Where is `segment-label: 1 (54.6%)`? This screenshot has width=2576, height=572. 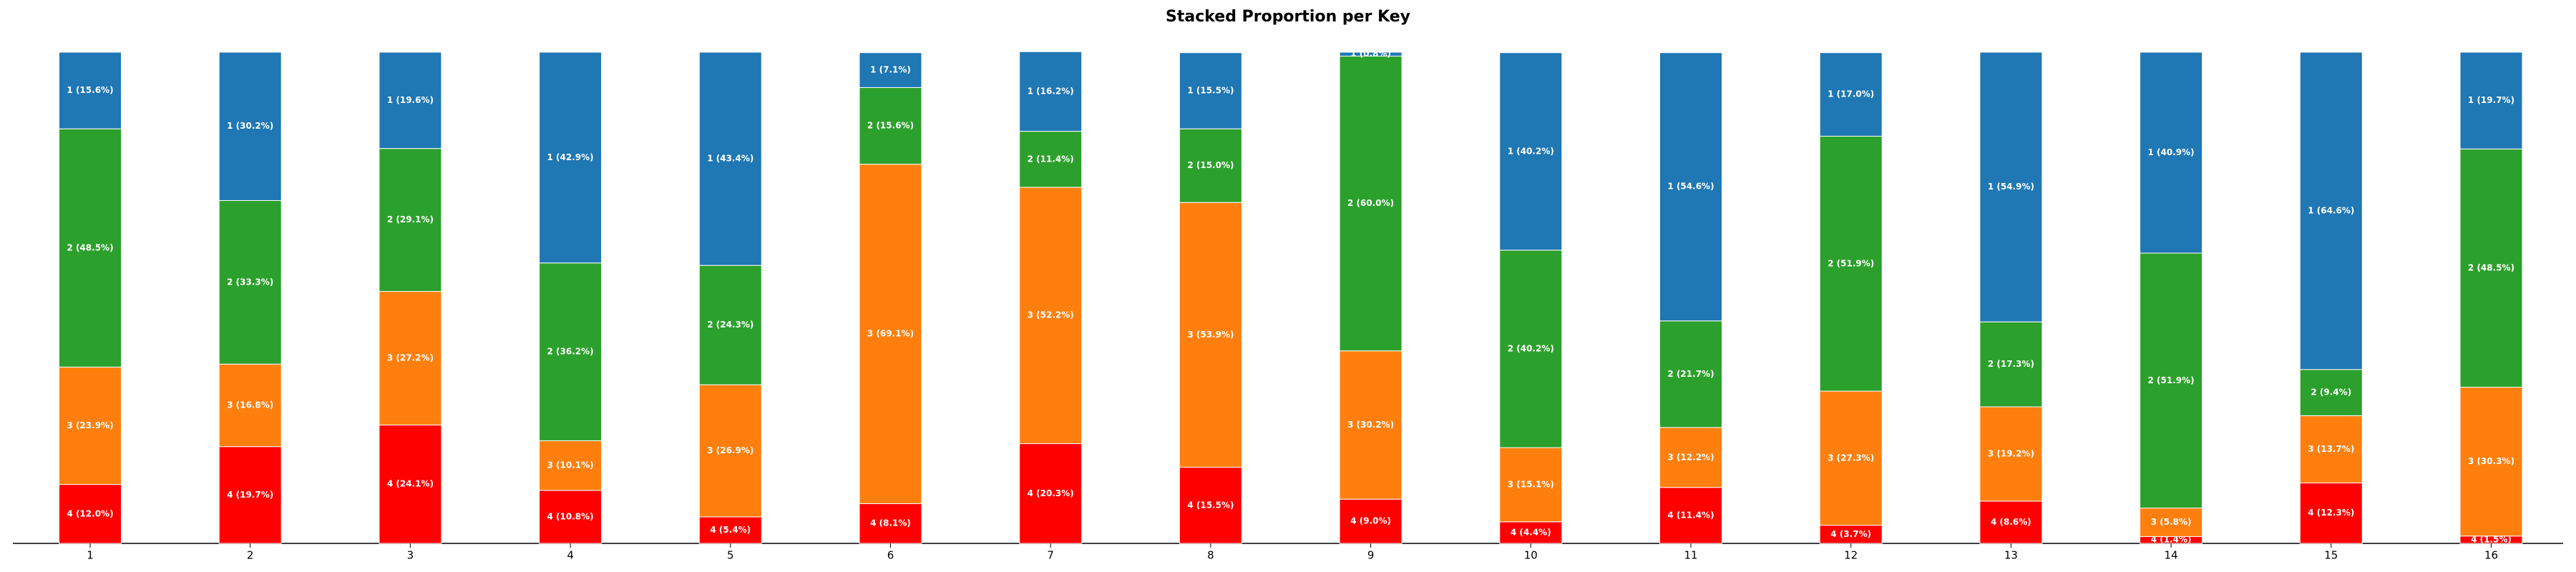
segment-label: 1 (54.6%) is located at coordinates (1690, 187).